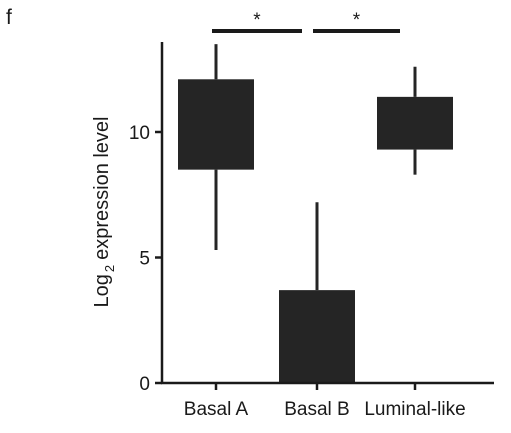 The height and width of the screenshot is (433, 511). I want to click on y-axis-title-rest: expression level, so click(102, 187).